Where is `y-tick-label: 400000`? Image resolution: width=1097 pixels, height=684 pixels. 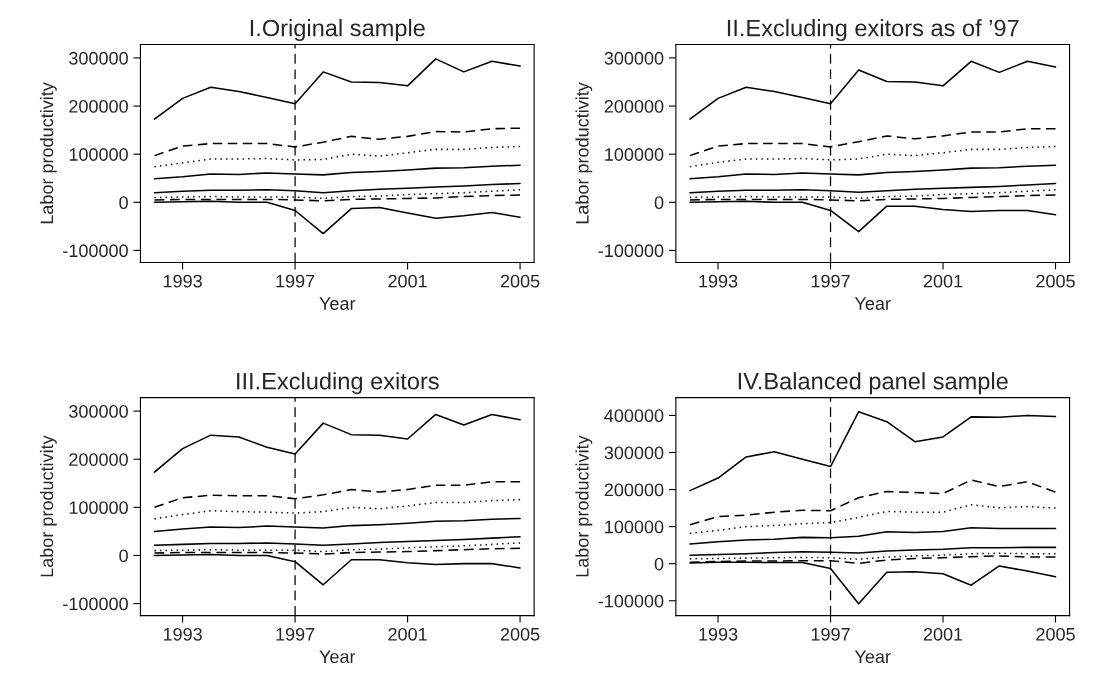 y-tick-label: 400000 is located at coordinates (634, 416).